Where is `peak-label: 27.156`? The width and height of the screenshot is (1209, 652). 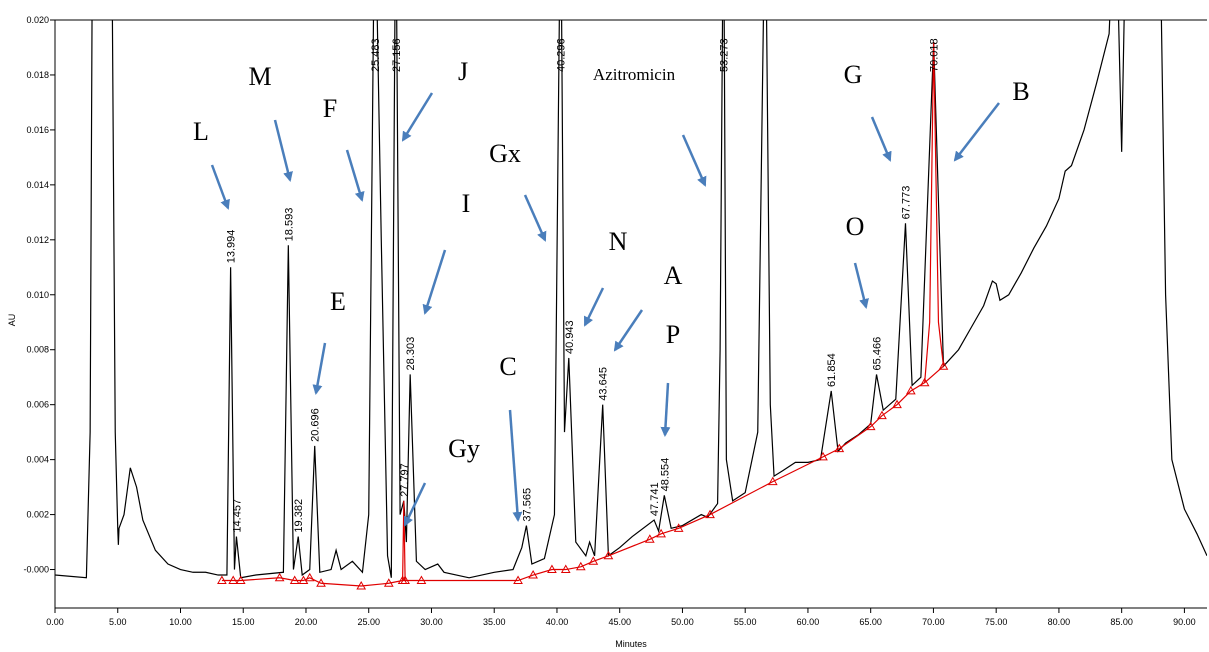
peak-label: 27.156 is located at coordinates (397, 55).